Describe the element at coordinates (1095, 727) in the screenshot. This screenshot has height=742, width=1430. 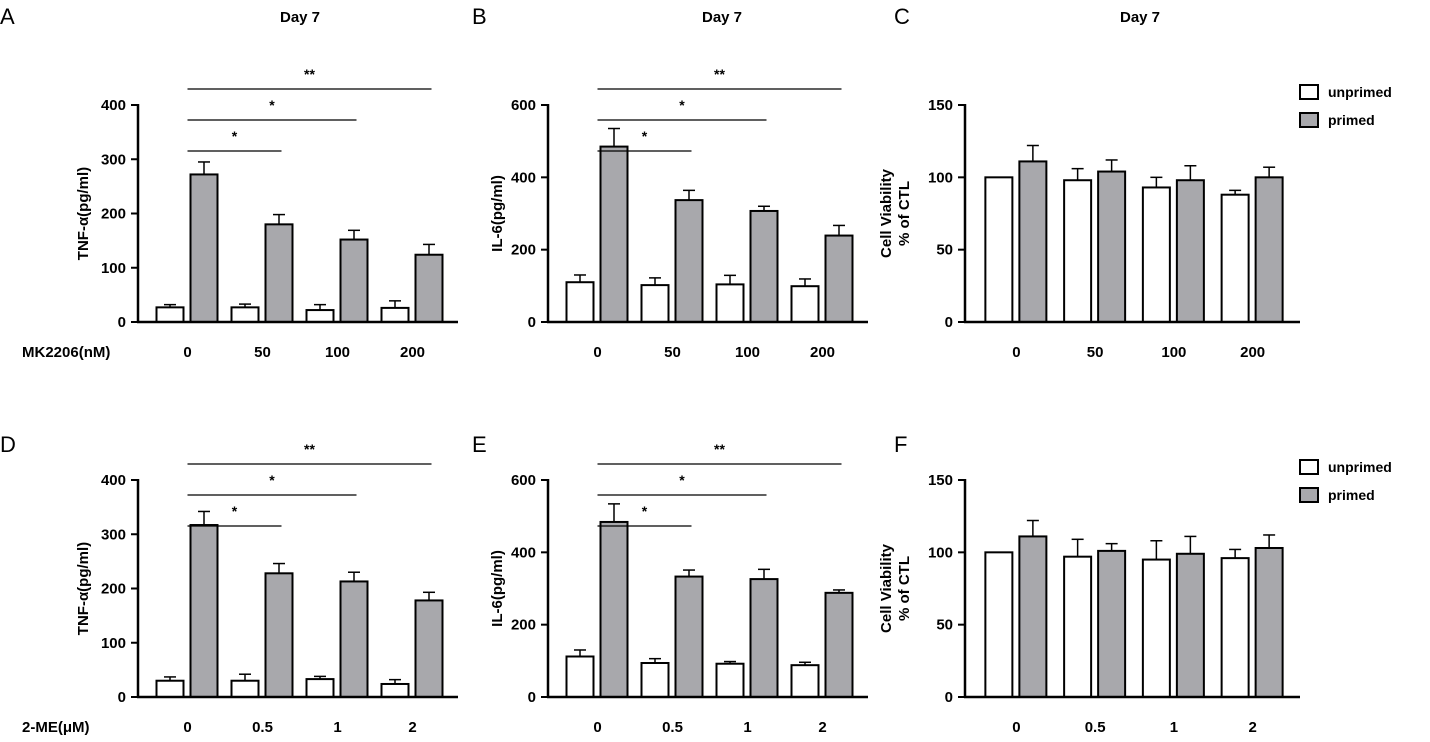
I see `panel-f-xtick-label: 0.5` at that location.